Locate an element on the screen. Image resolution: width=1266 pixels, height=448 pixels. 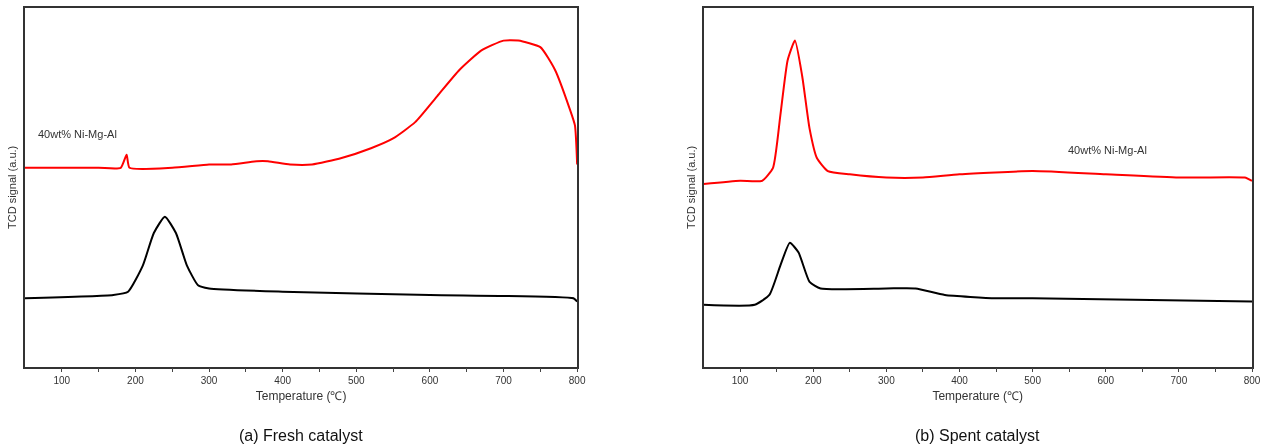
text: (b) Spent catalyst is located at coordinates (978, 435).